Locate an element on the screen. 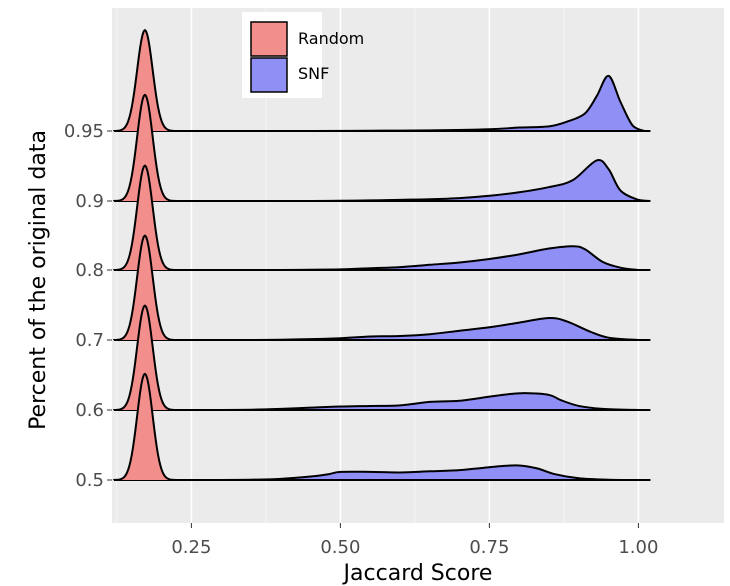 The image size is (730, 586). random-density-0.95 is located at coordinates (381, 80).